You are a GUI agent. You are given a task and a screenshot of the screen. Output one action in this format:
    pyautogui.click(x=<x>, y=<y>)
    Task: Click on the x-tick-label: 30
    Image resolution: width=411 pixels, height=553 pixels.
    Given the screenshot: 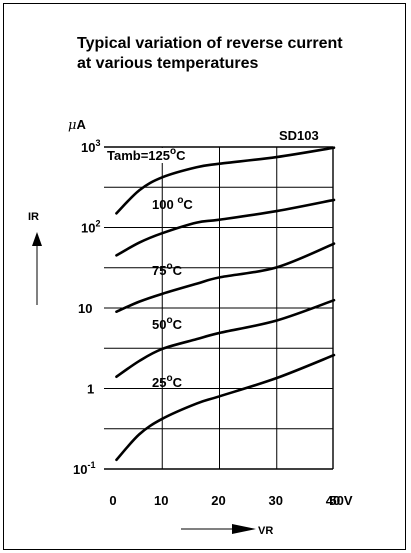 What is the action you would take?
    pyautogui.click(x=276, y=500)
    